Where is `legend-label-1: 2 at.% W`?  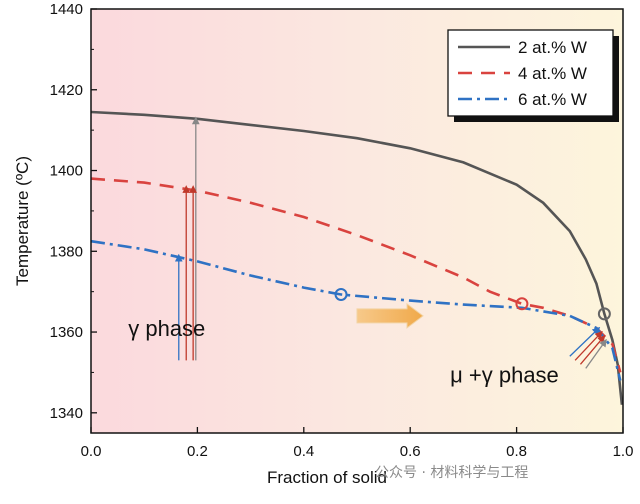 legend-label-1: 2 at.% W is located at coordinates (552, 47).